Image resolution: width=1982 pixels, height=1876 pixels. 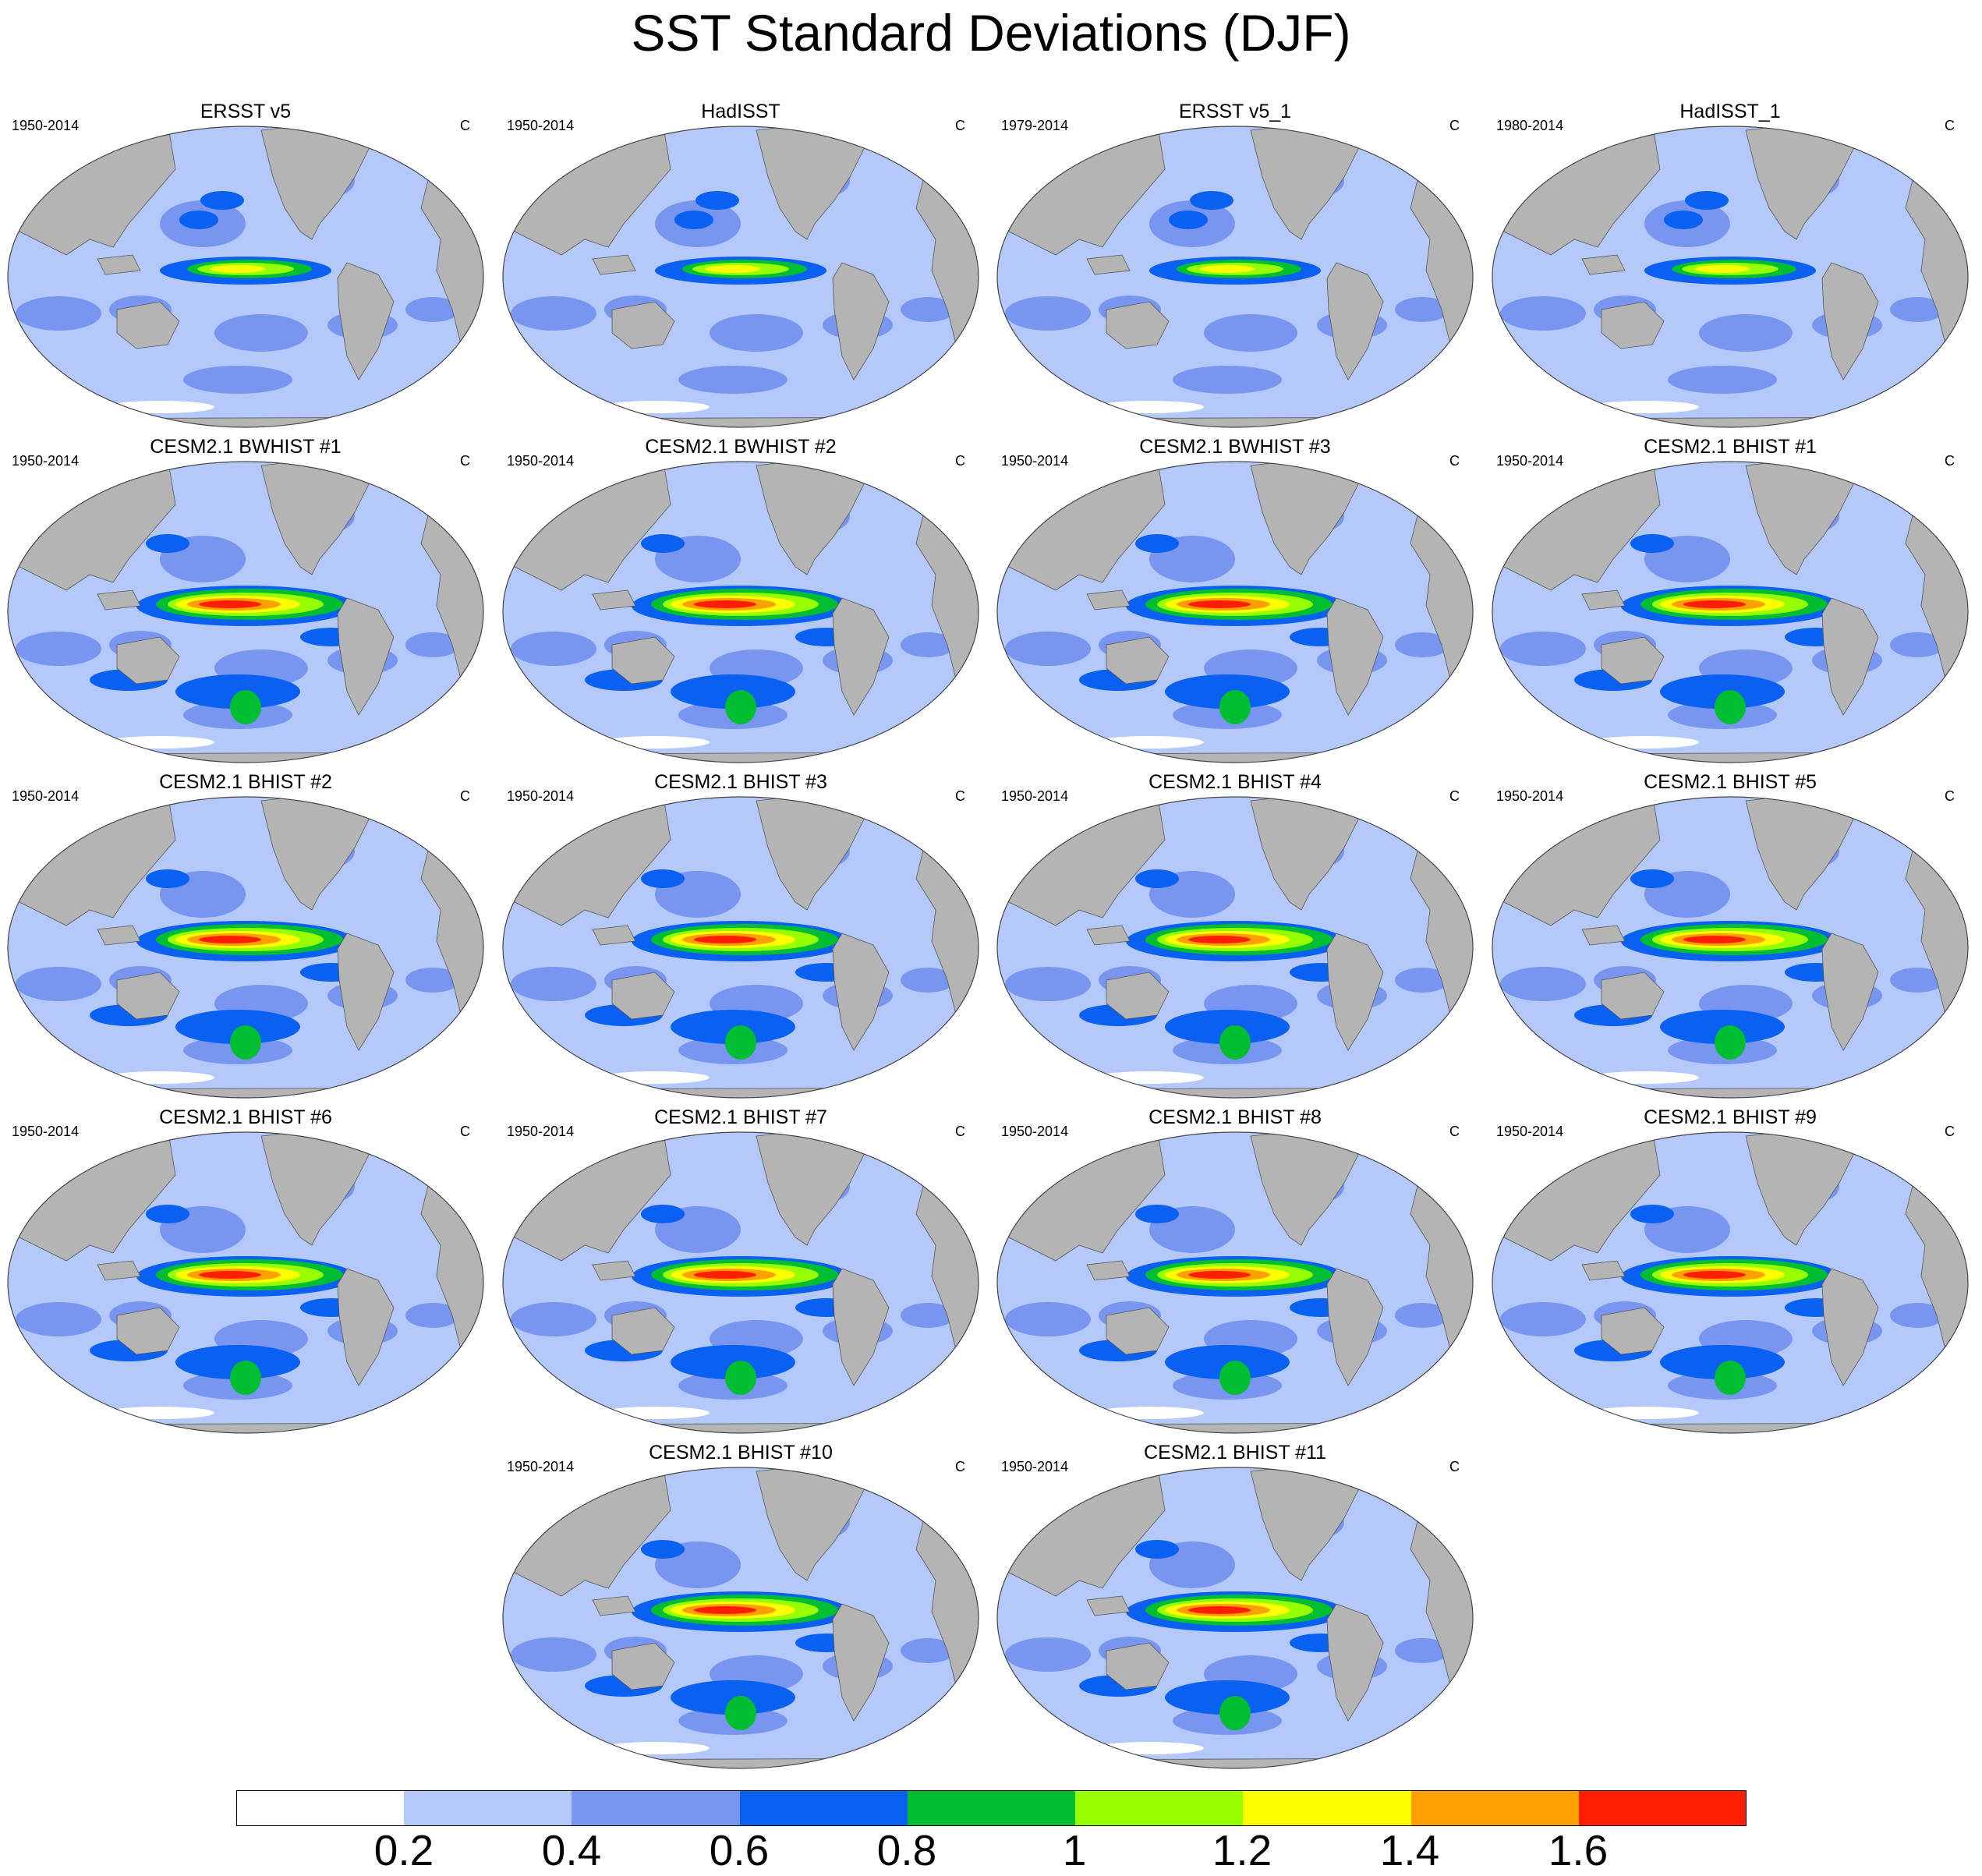 I want to click on colorbar-label: 1.4, so click(x=1409, y=1850).